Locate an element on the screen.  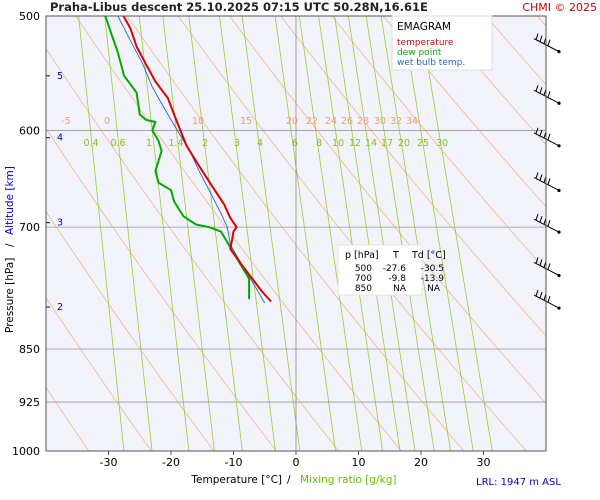
series-line-temperature is located at coordinates (197, 159).